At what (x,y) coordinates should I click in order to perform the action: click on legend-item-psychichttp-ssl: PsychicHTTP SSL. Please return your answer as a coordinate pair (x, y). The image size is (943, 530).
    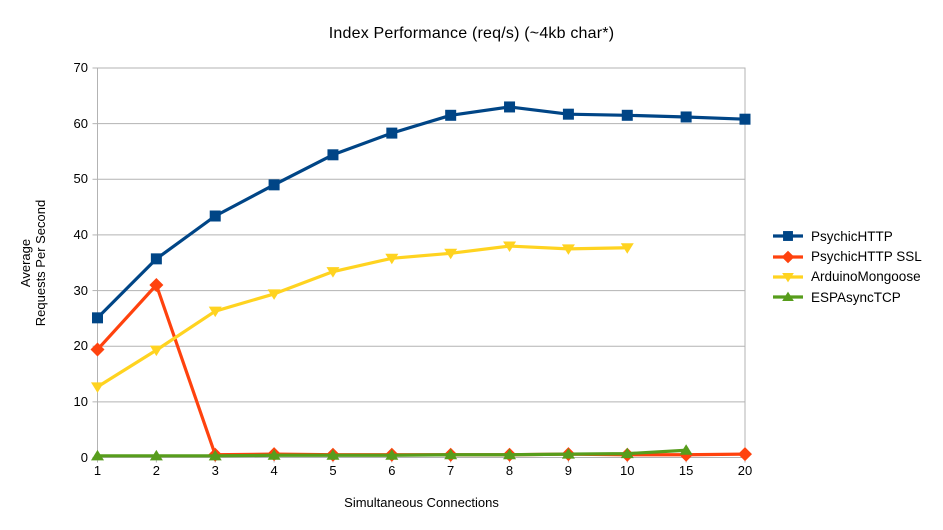
    Looking at the image, I should click on (847, 256).